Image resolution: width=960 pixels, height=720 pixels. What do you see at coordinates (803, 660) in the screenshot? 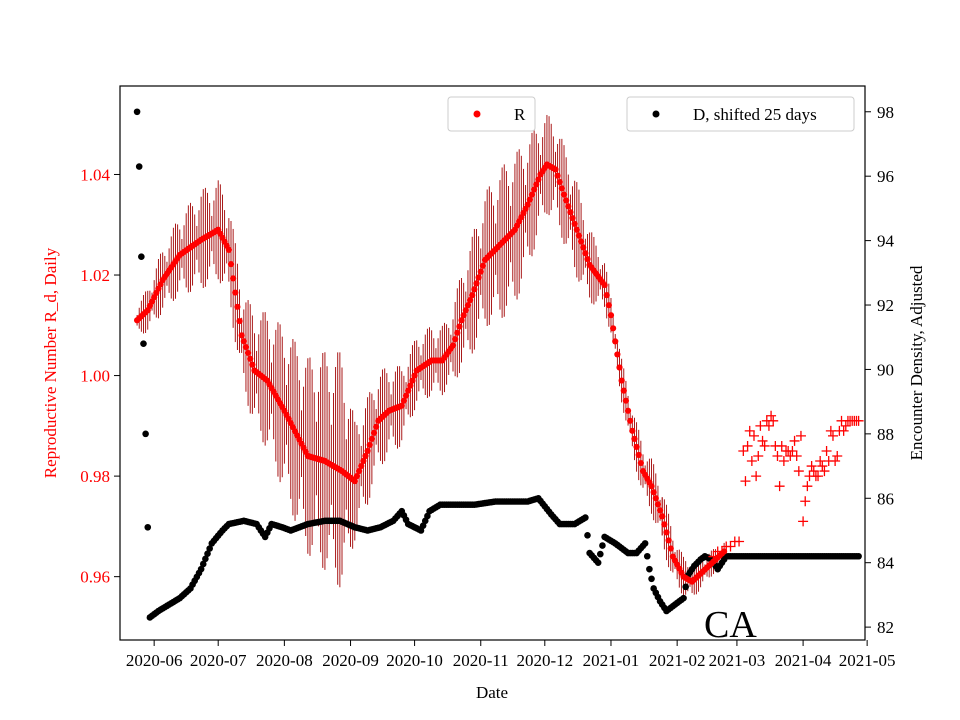
I see `x-tick-label: 2021-04` at bounding box center [803, 660].